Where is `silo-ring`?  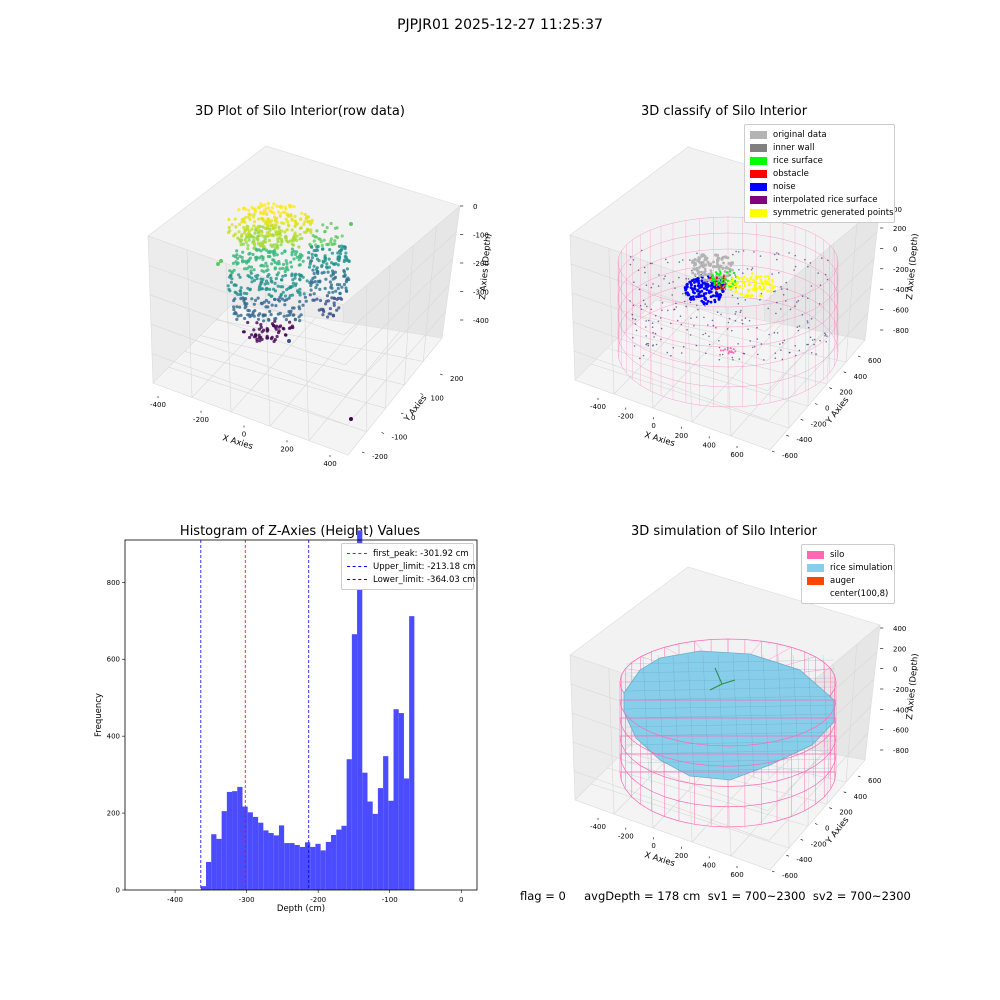
silo-ring is located at coordinates (728, 280).